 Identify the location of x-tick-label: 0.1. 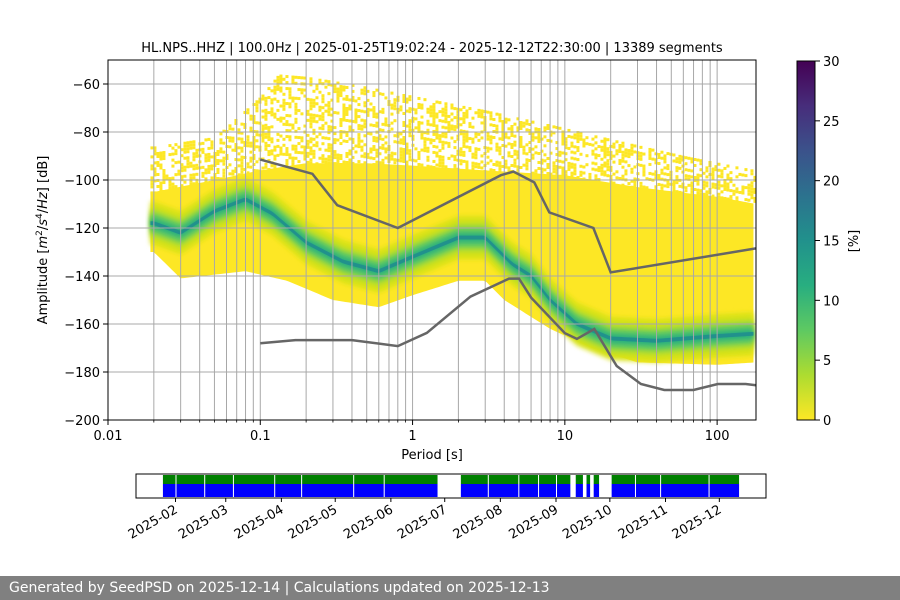
(260, 436).